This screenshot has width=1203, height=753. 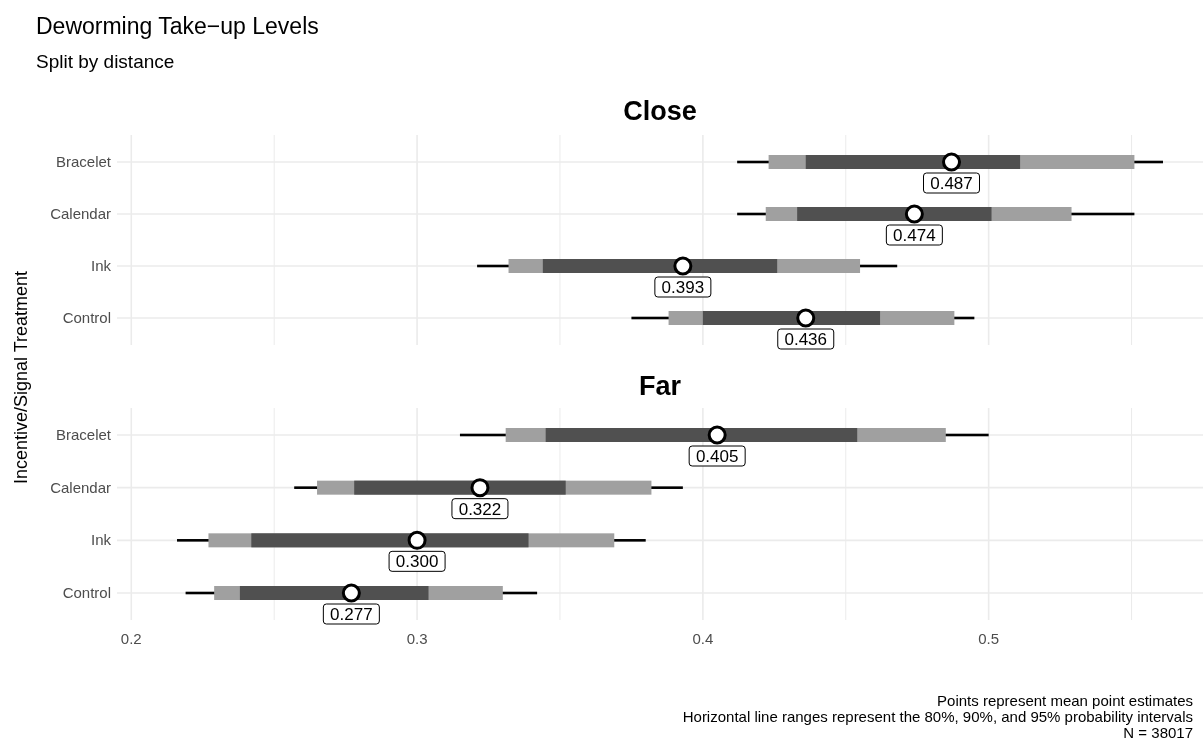 What do you see at coordinates (1065, 700) in the screenshot?
I see `text: Points represent mean point estimates` at bounding box center [1065, 700].